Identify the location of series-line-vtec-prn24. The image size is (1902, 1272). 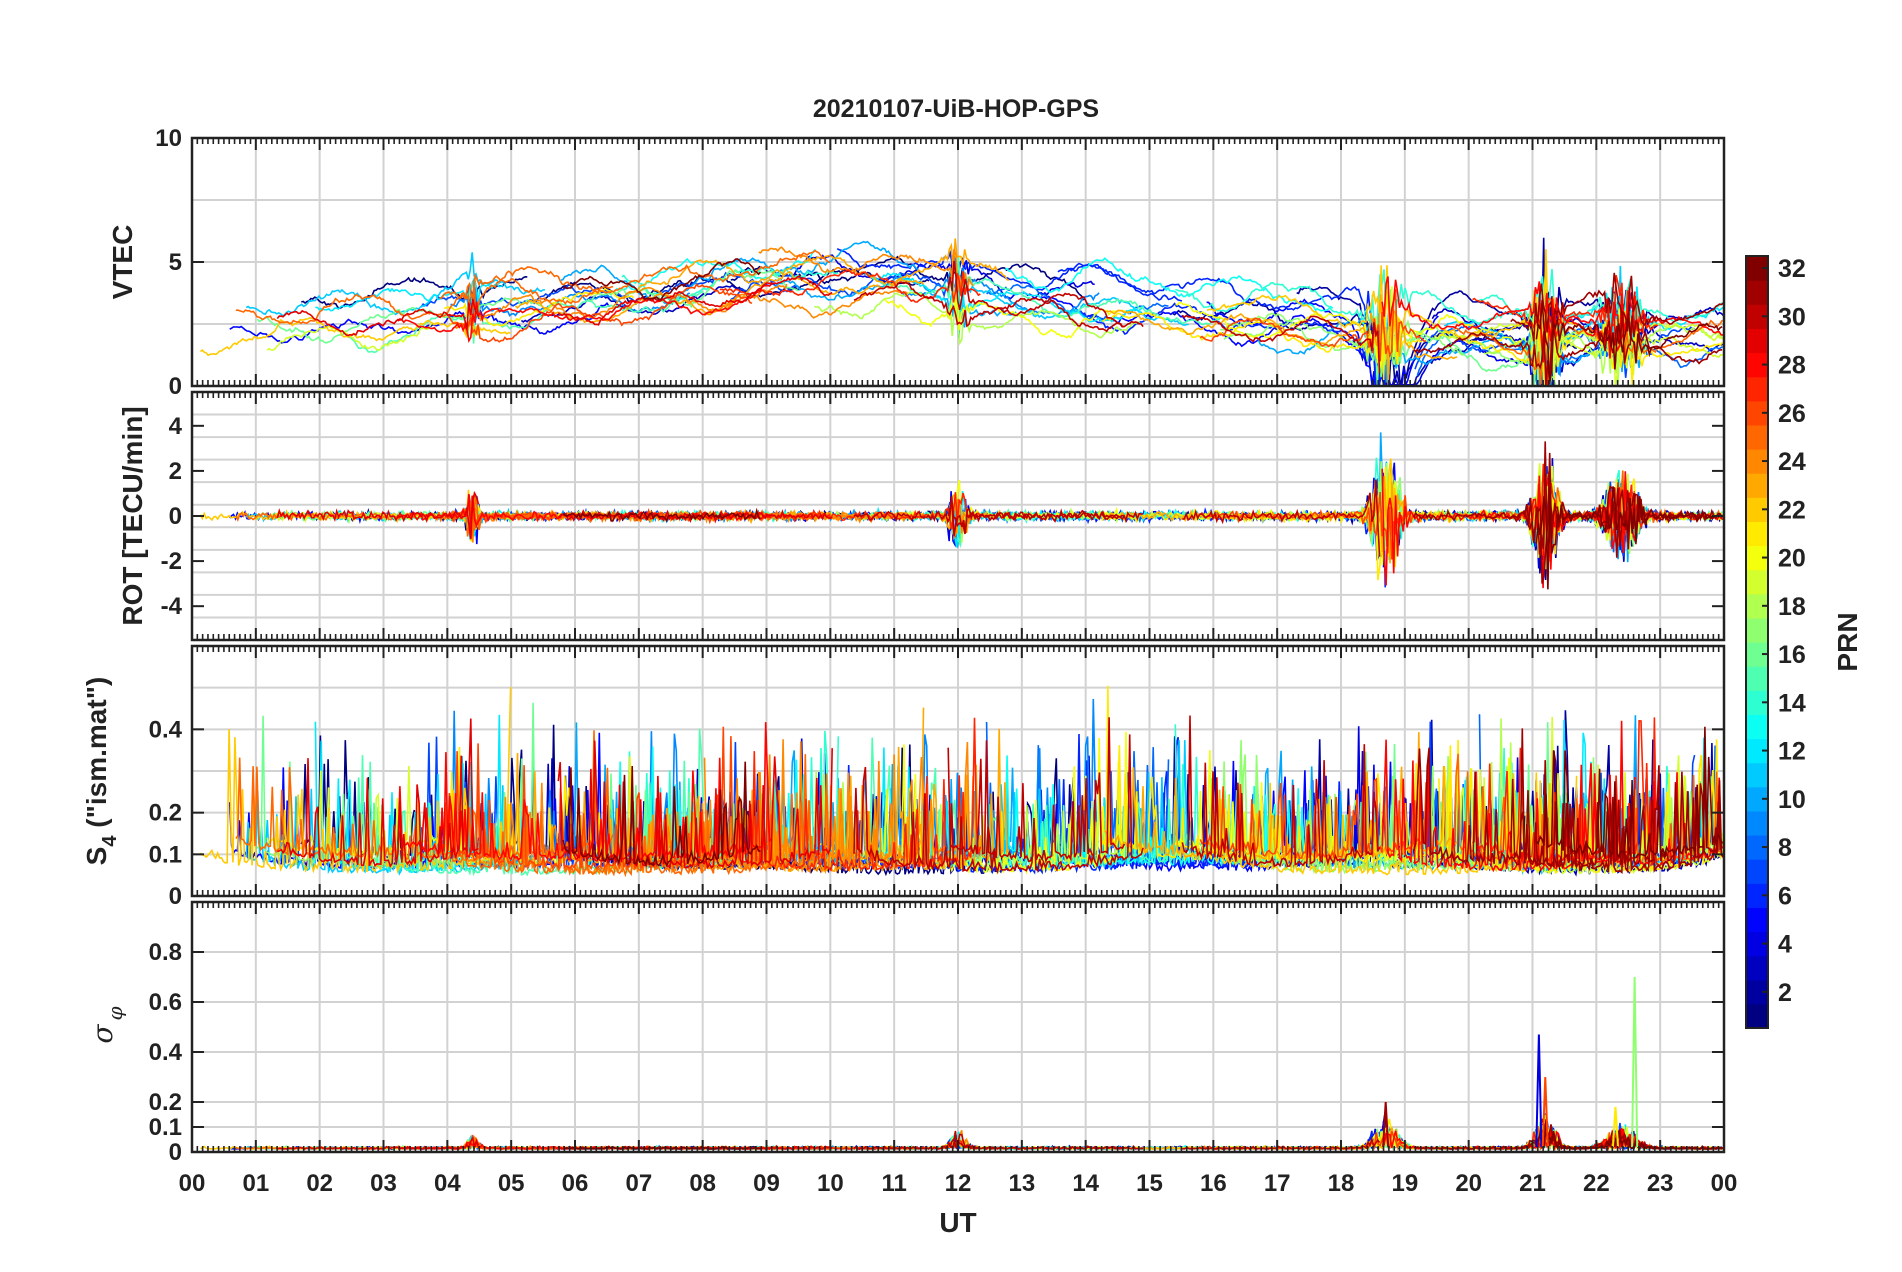
(621, 309).